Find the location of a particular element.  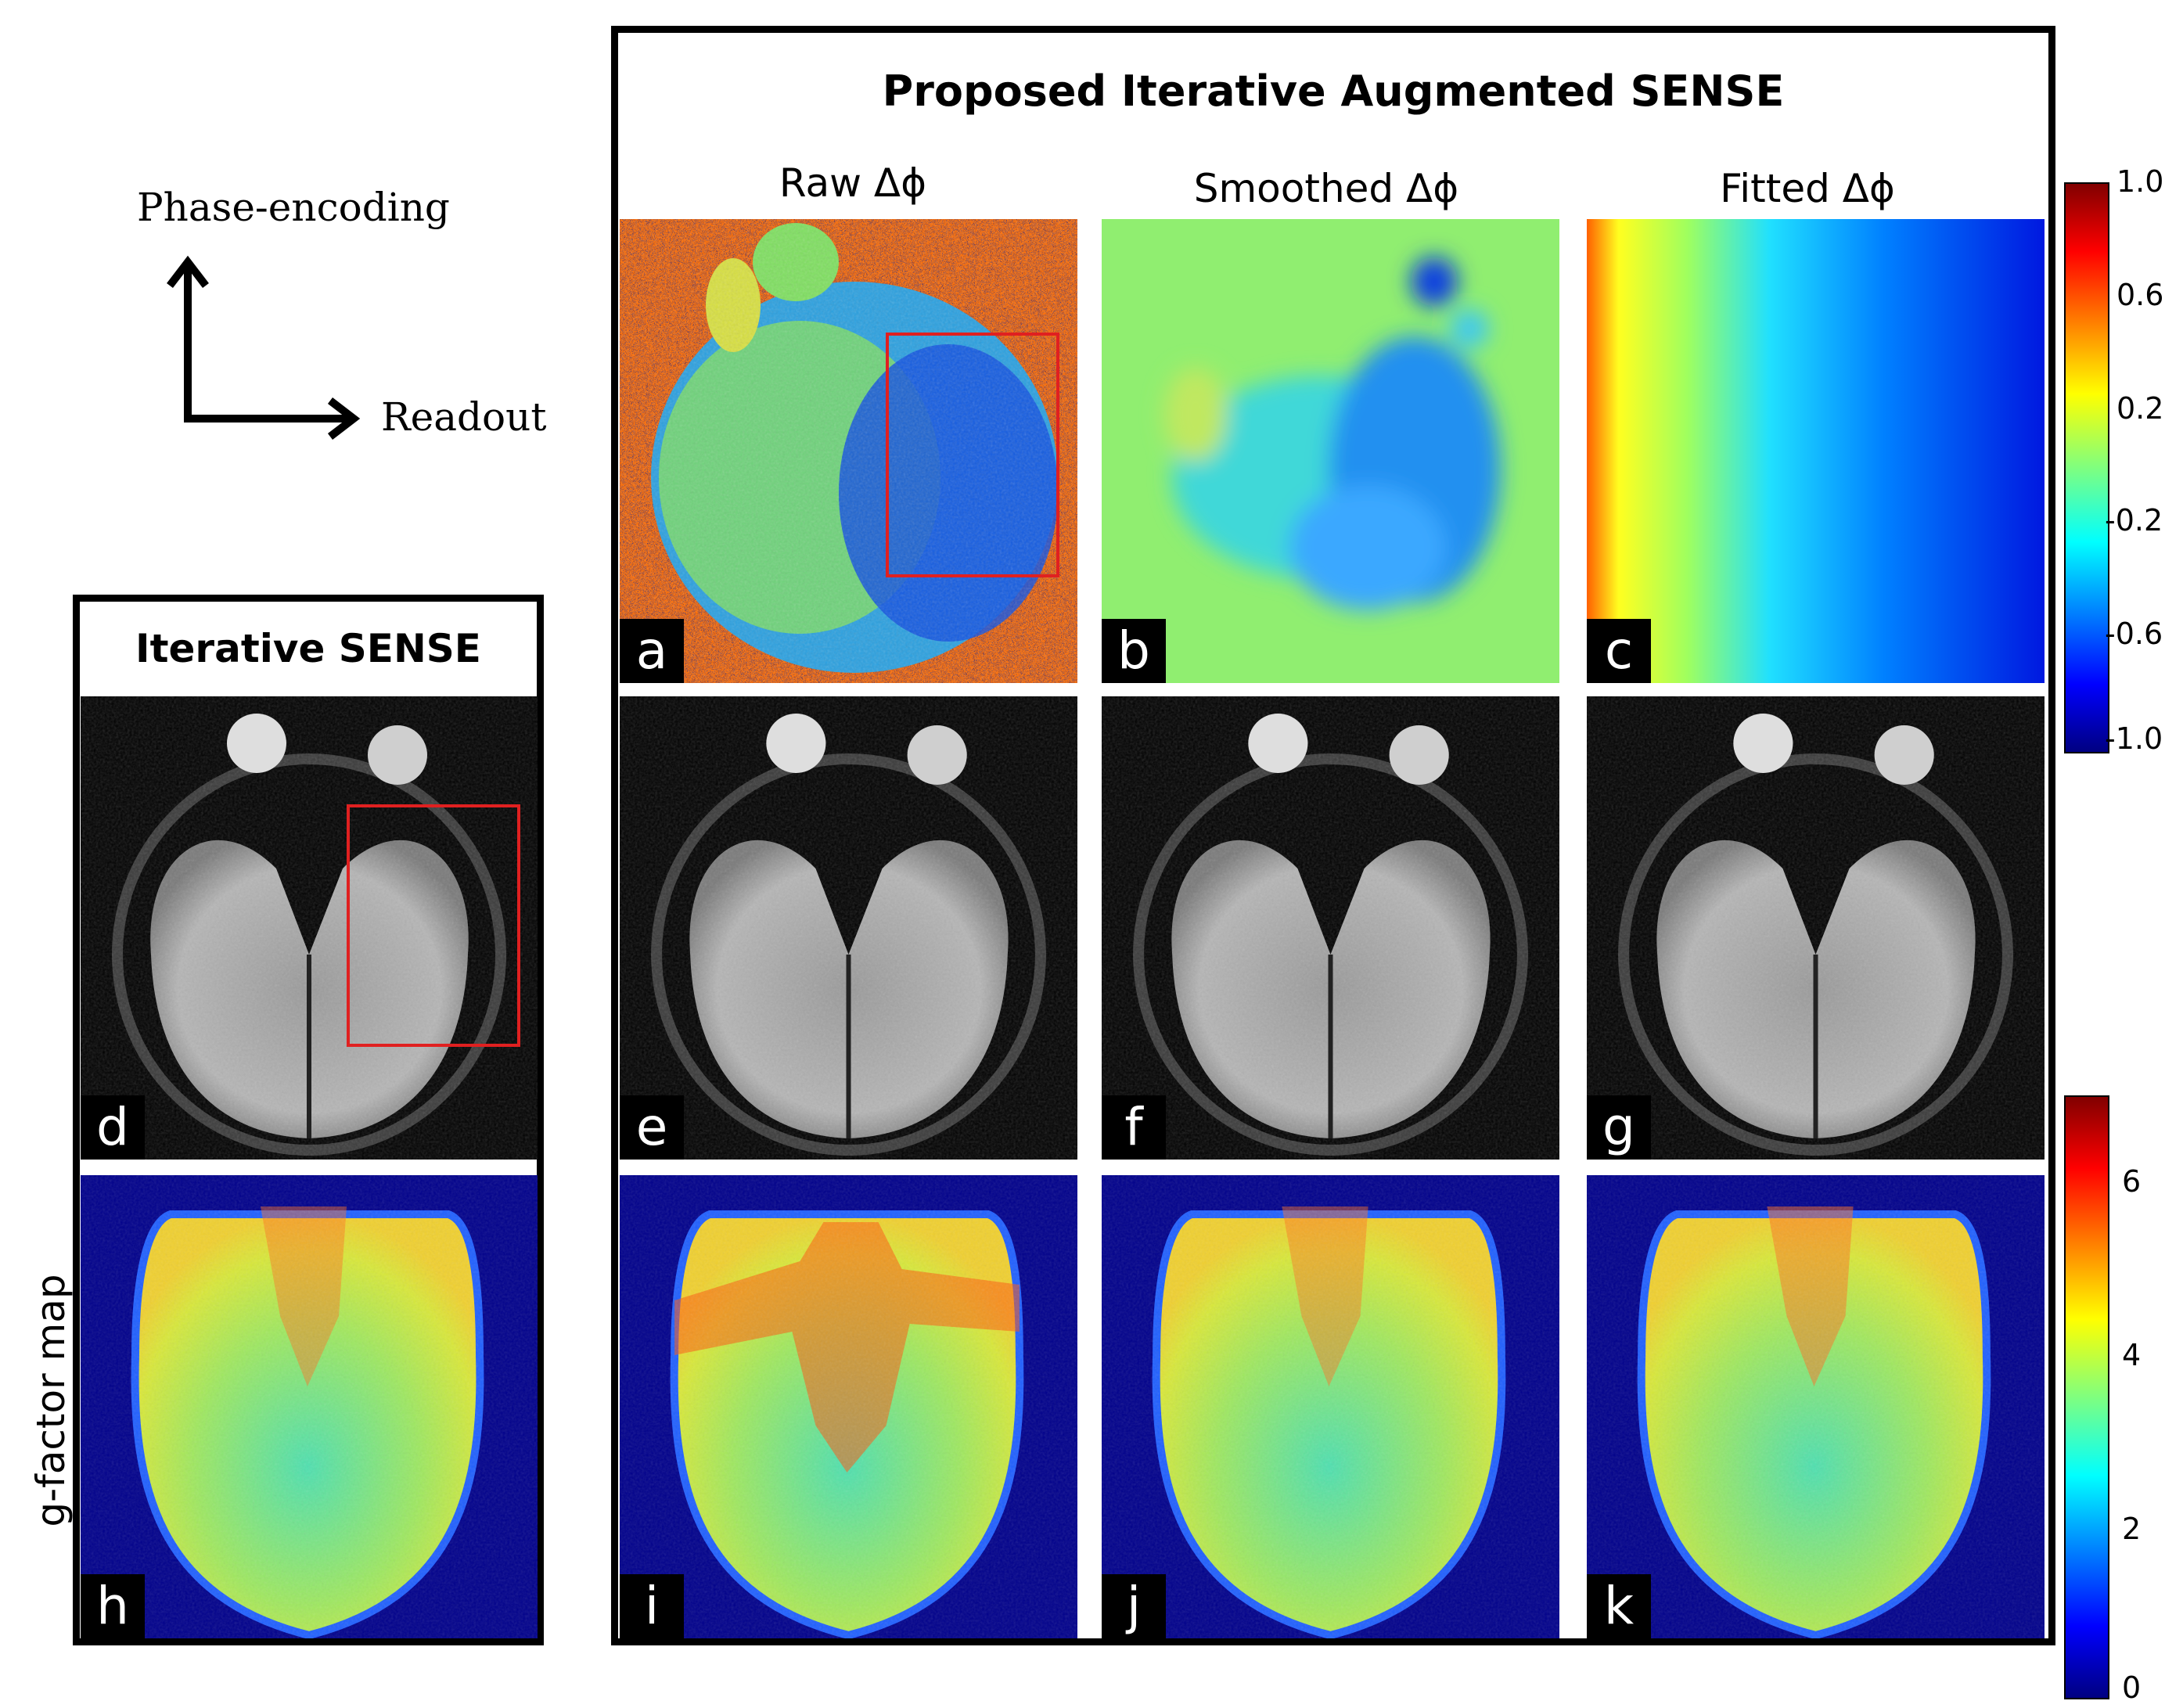

colorbar-gfactor is located at coordinates (2086, 1397).